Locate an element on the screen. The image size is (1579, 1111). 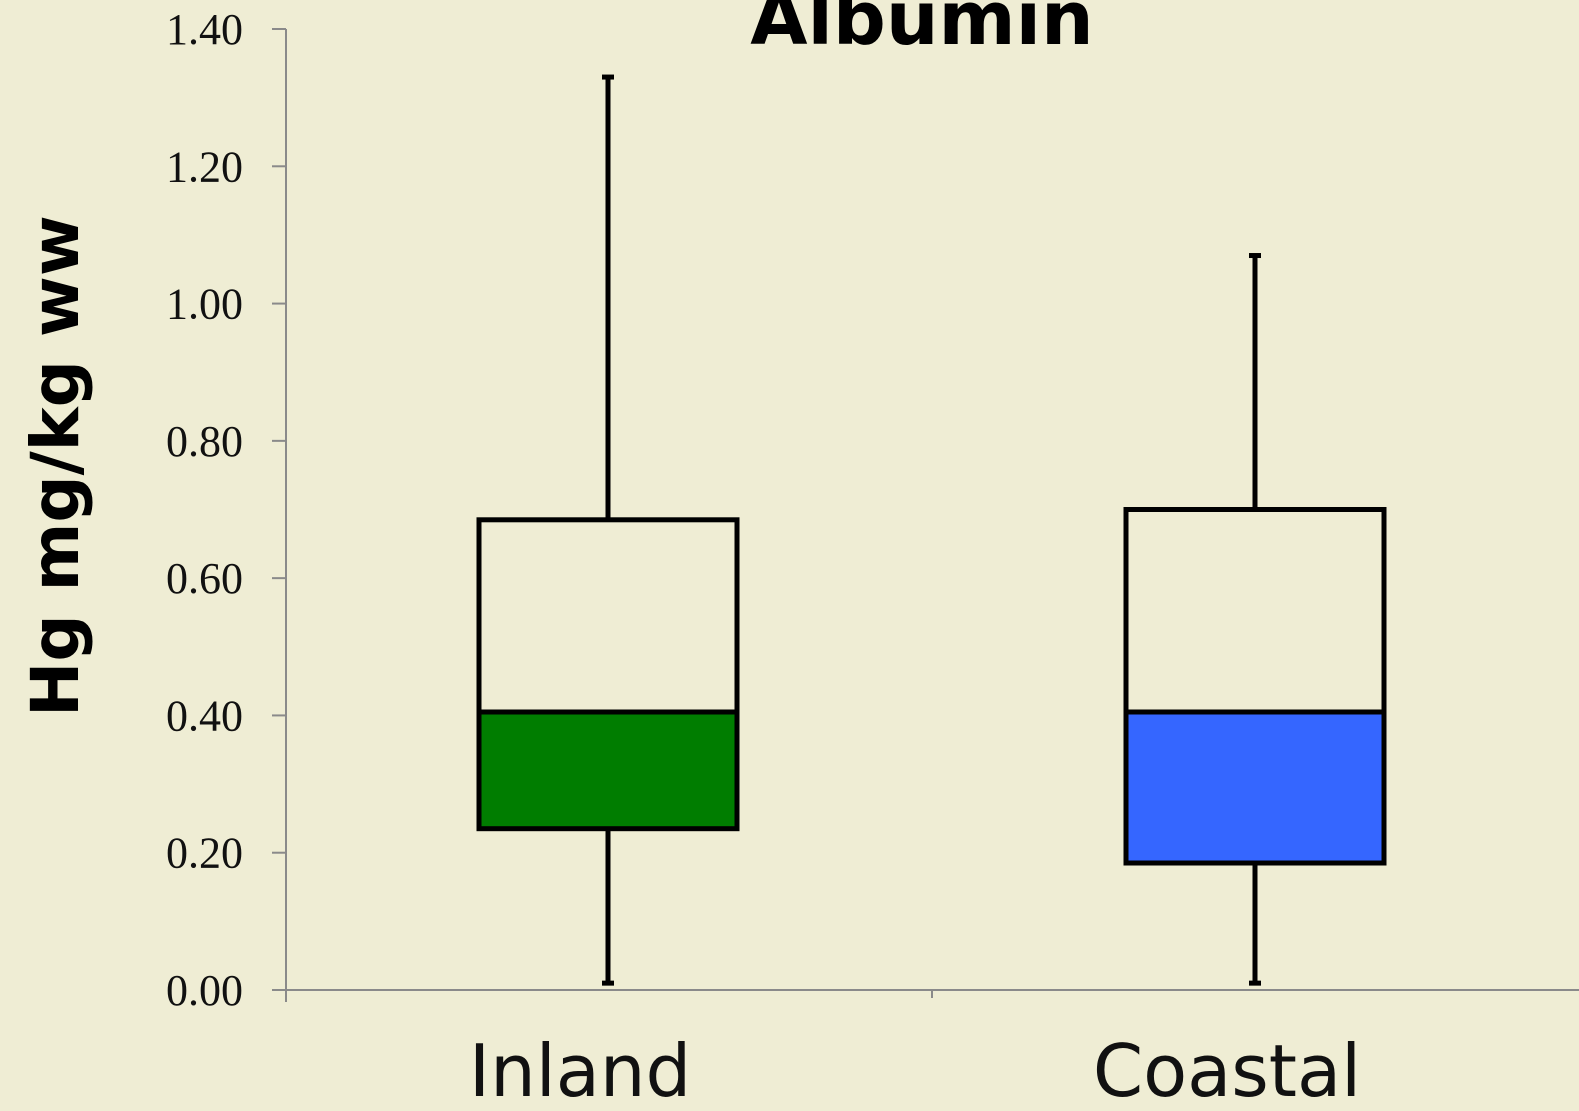
y-tick-label: 0.80 is located at coordinates (204, 441).